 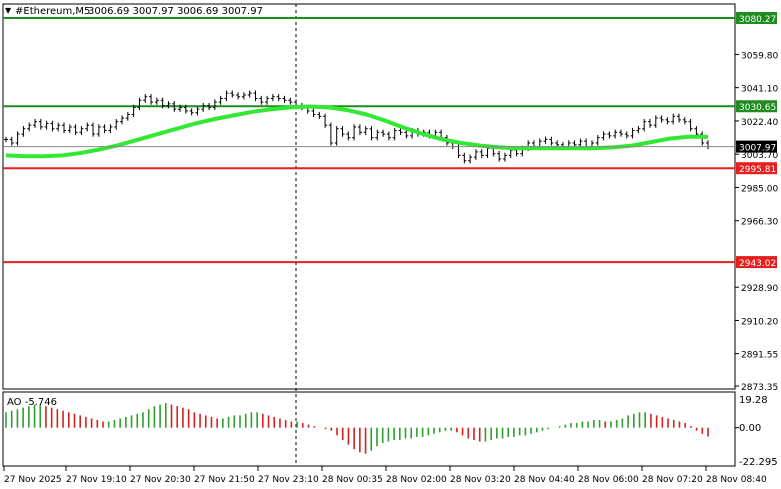 What do you see at coordinates (759, 223) in the screenshot?
I see `price-tick-label: 2966.30` at bounding box center [759, 223].